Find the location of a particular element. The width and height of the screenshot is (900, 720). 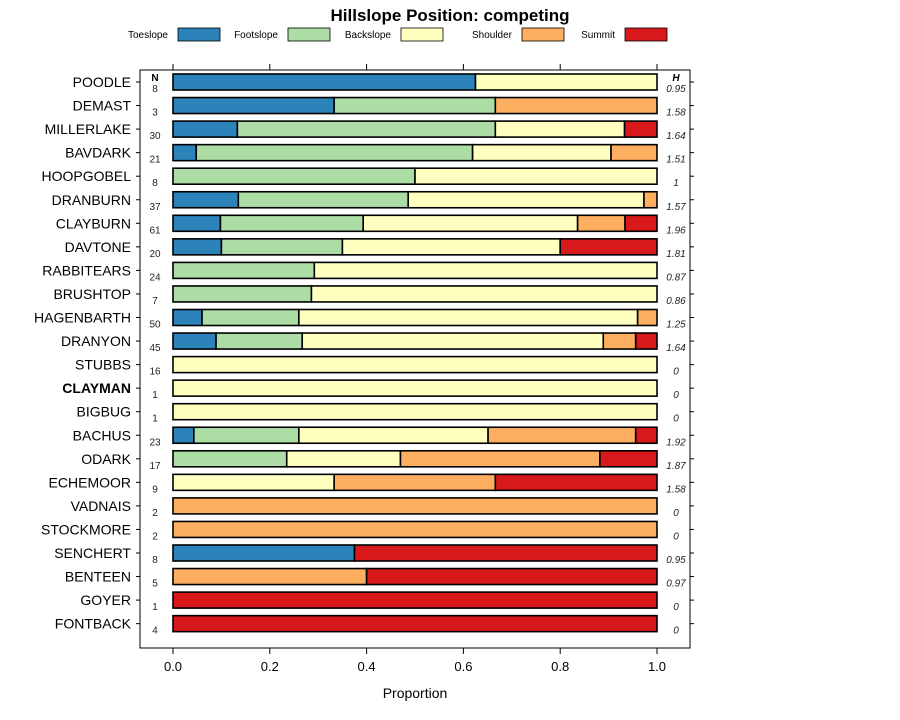

row-poodle: POODLE 8 0.95 is located at coordinates (383, 84).